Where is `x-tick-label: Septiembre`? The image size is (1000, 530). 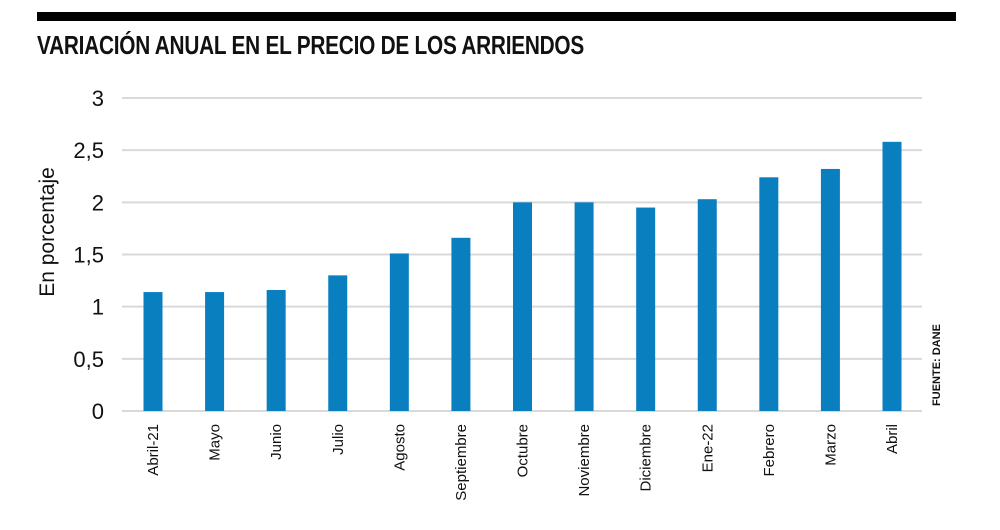
x-tick-label: Septiembre is located at coordinates (461, 462).